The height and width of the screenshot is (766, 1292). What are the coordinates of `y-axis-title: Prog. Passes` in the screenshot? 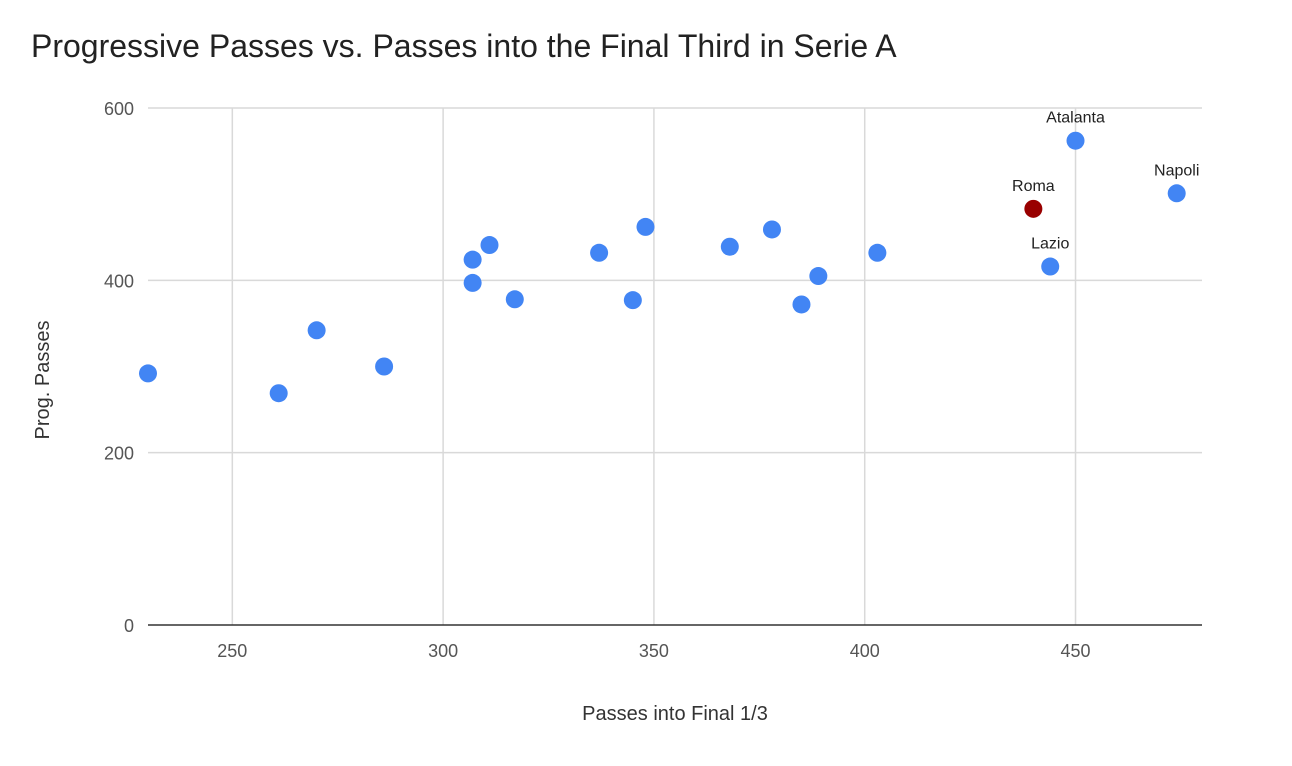 It's located at (43, 380).